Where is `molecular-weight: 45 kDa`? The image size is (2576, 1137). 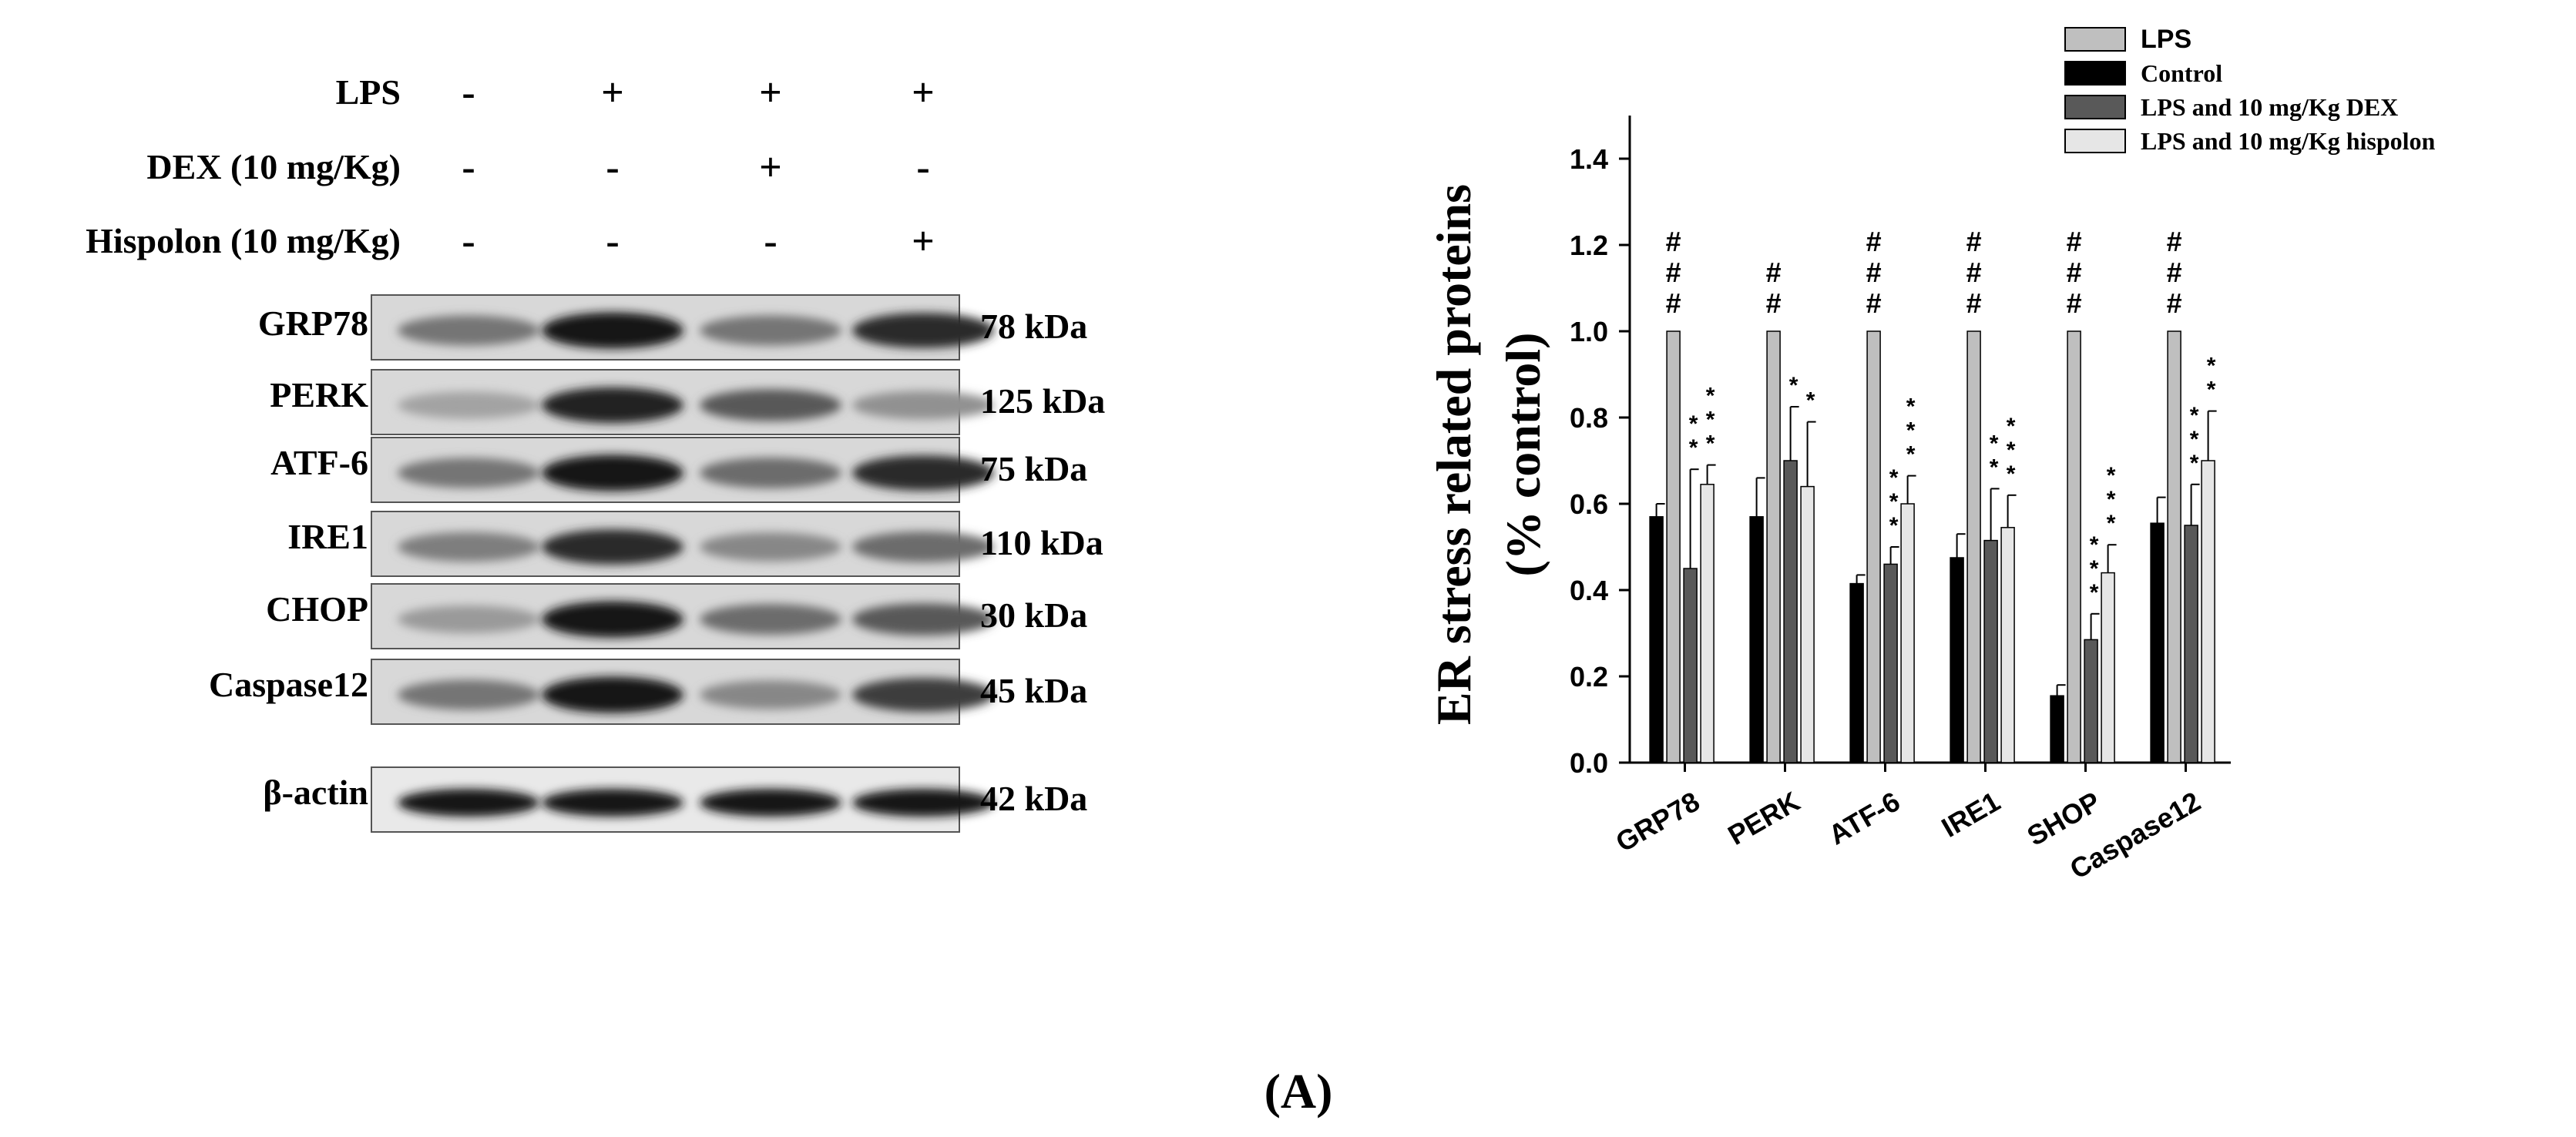
molecular-weight: 45 kDa is located at coordinates (1033, 691).